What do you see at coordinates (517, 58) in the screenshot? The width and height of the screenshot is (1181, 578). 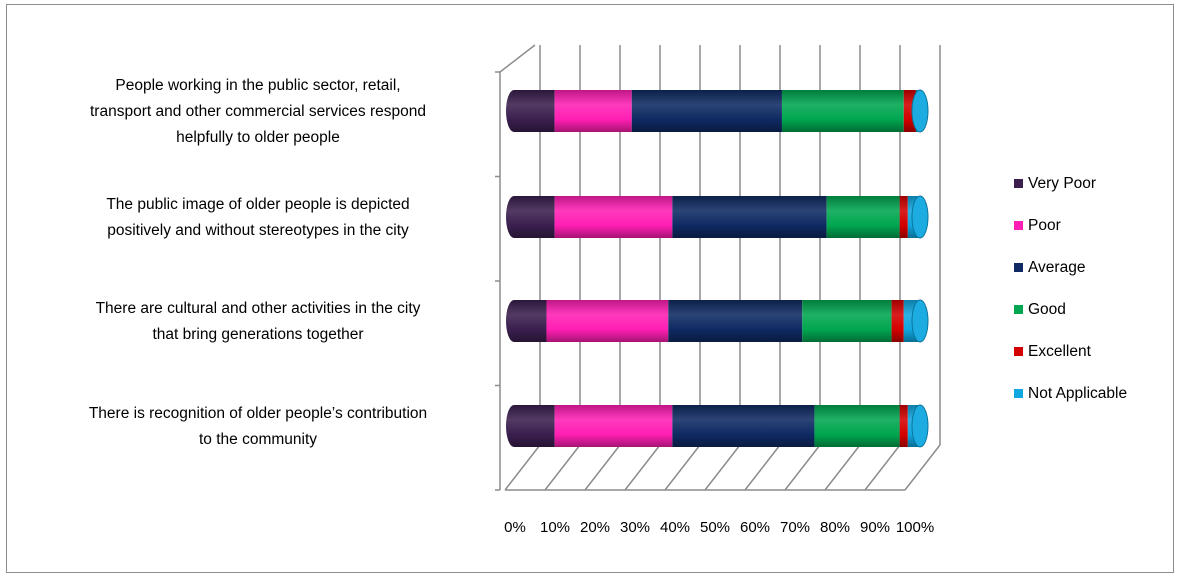 I see `y-axis-top` at bounding box center [517, 58].